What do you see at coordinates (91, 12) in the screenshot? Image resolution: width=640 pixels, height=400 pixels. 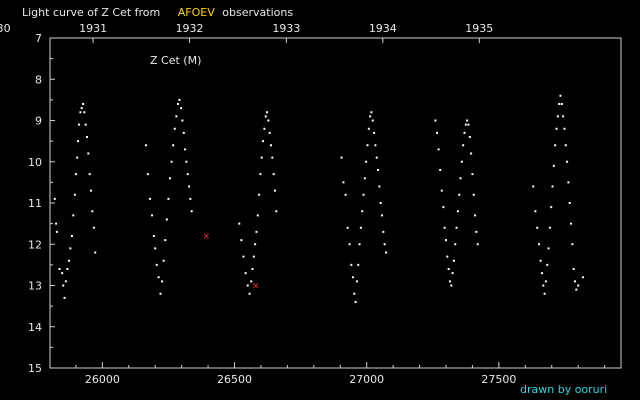 I see `title-prefix: Light curve of Z Cet from` at bounding box center [91, 12].